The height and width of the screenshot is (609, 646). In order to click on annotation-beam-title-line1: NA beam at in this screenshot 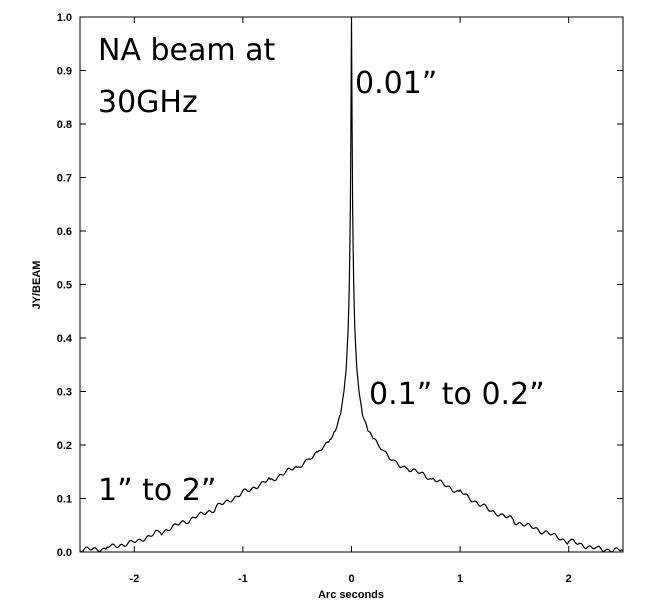, I will do `click(187, 50)`.